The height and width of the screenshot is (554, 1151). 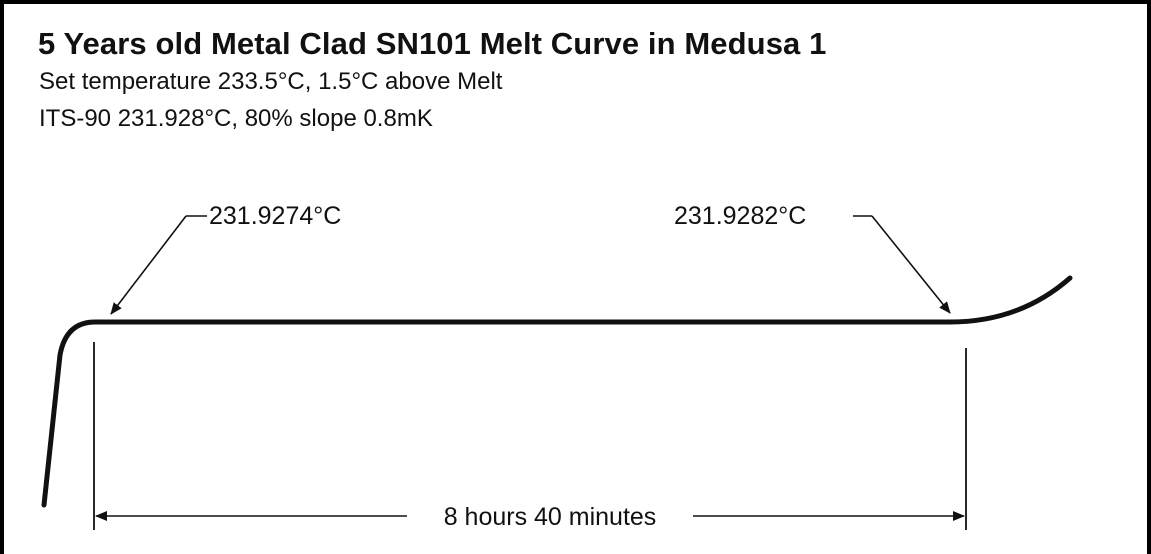 What do you see at coordinates (740, 216) in the screenshot?
I see `end-temp-label: 231.9282°C` at bounding box center [740, 216].